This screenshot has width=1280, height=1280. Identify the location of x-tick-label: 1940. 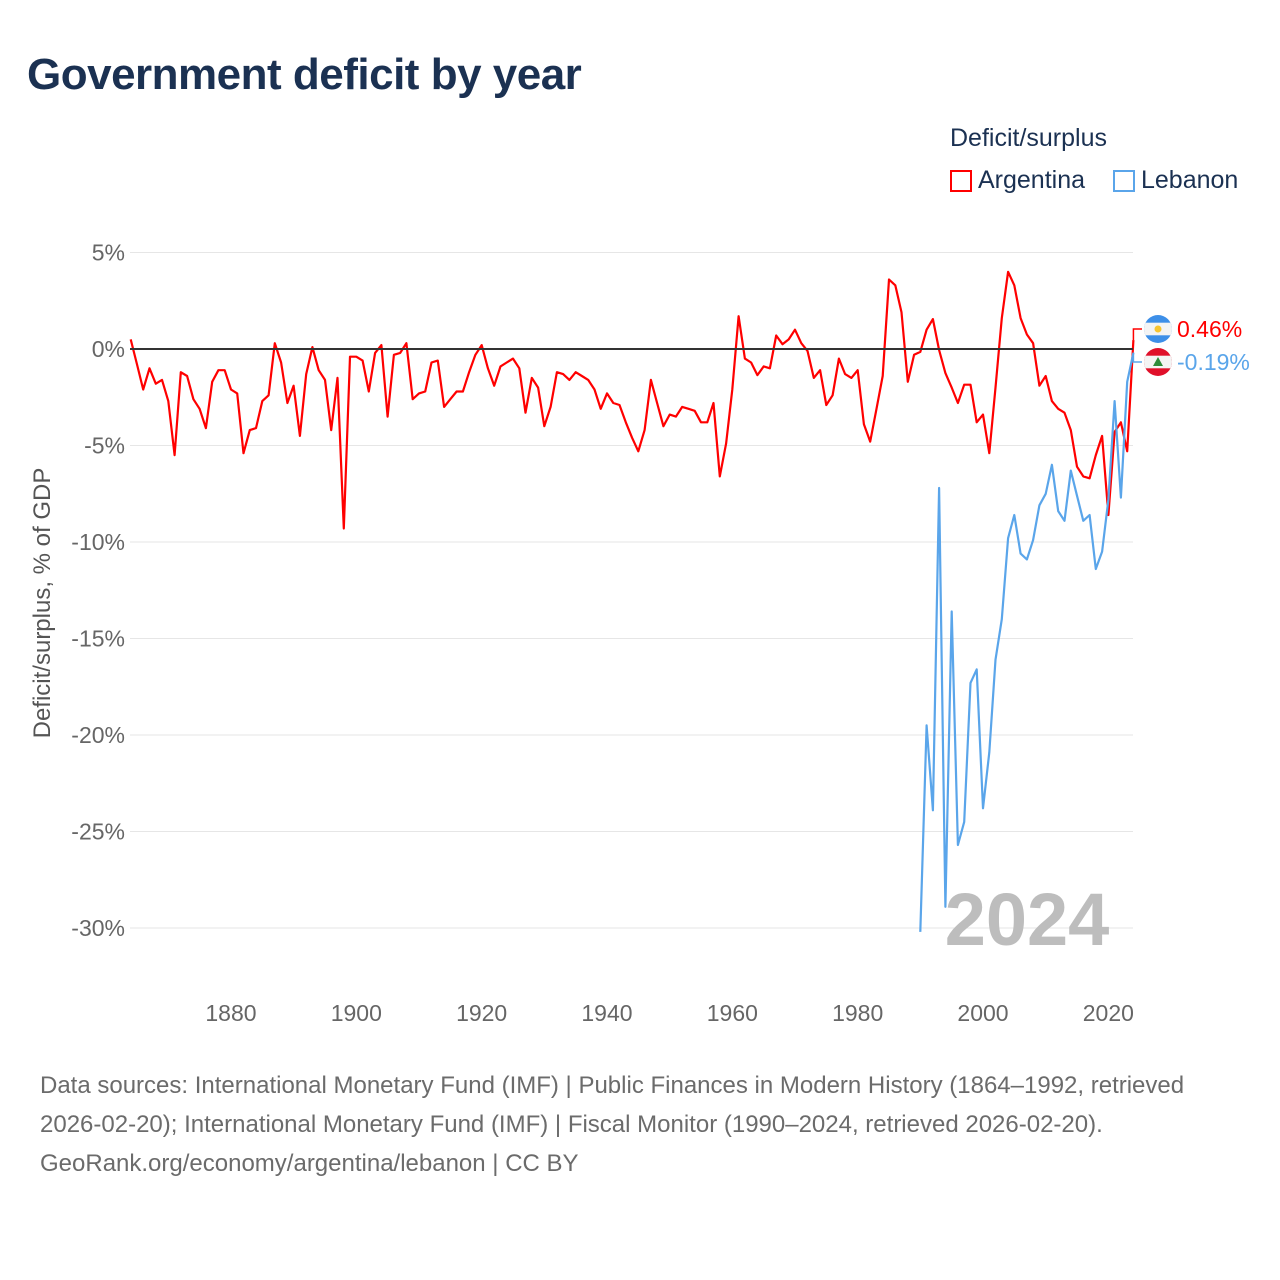
(606, 1013).